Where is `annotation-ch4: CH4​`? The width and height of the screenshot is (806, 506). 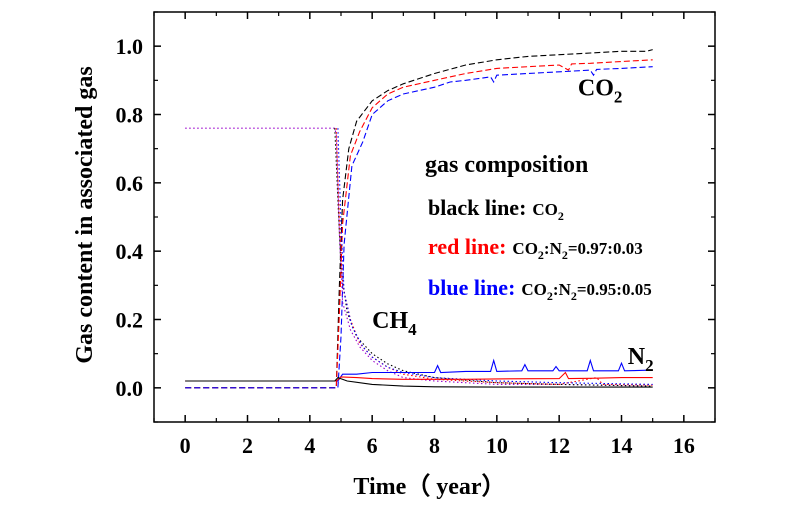
annotation-ch4: CH4​ is located at coordinates (394, 323).